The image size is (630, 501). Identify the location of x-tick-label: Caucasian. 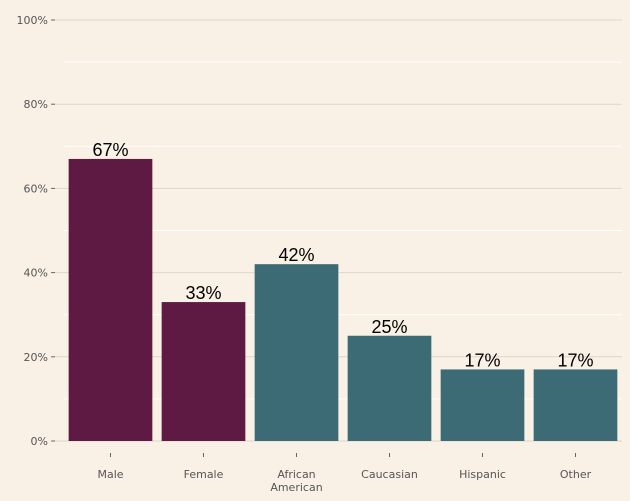
(389, 474).